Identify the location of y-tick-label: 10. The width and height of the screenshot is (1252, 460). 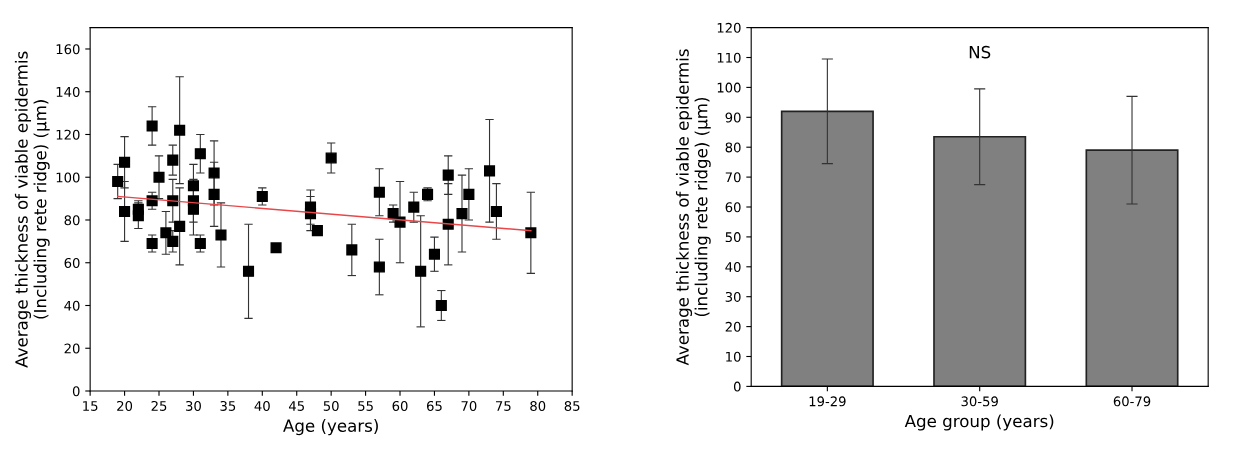
(733, 356).